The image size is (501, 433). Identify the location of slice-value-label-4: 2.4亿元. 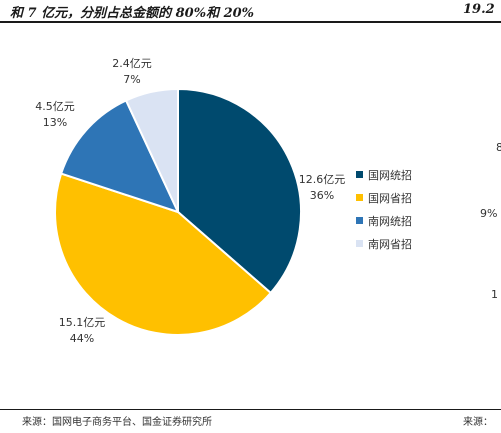
(132, 63).